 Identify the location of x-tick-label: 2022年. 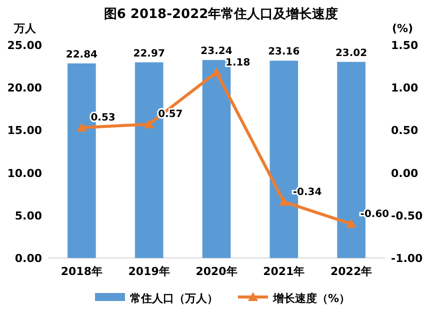
(351, 271).